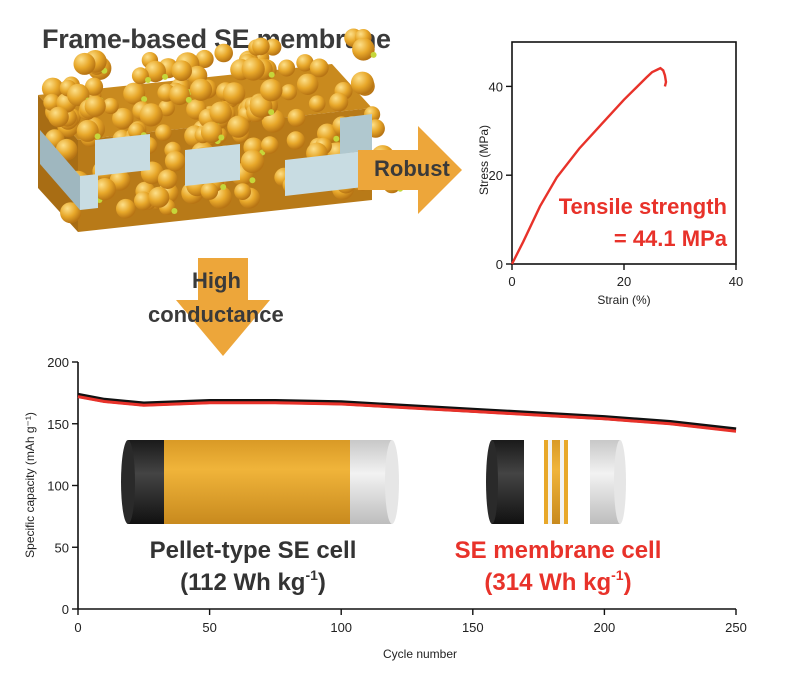 This screenshot has height=692, width=788. What do you see at coordinates (558, 550) in the screenshot?
I see `membrane-cell-label: SE membrane cell` at bounding box center [558, 550].